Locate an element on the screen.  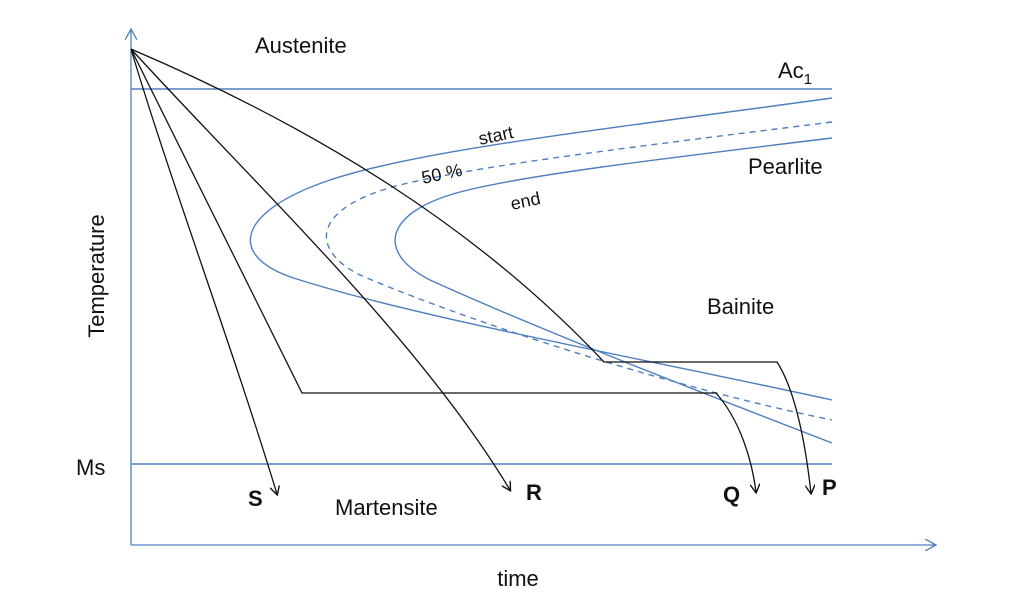
path-r-label: R is located at coordinates (534, 492).